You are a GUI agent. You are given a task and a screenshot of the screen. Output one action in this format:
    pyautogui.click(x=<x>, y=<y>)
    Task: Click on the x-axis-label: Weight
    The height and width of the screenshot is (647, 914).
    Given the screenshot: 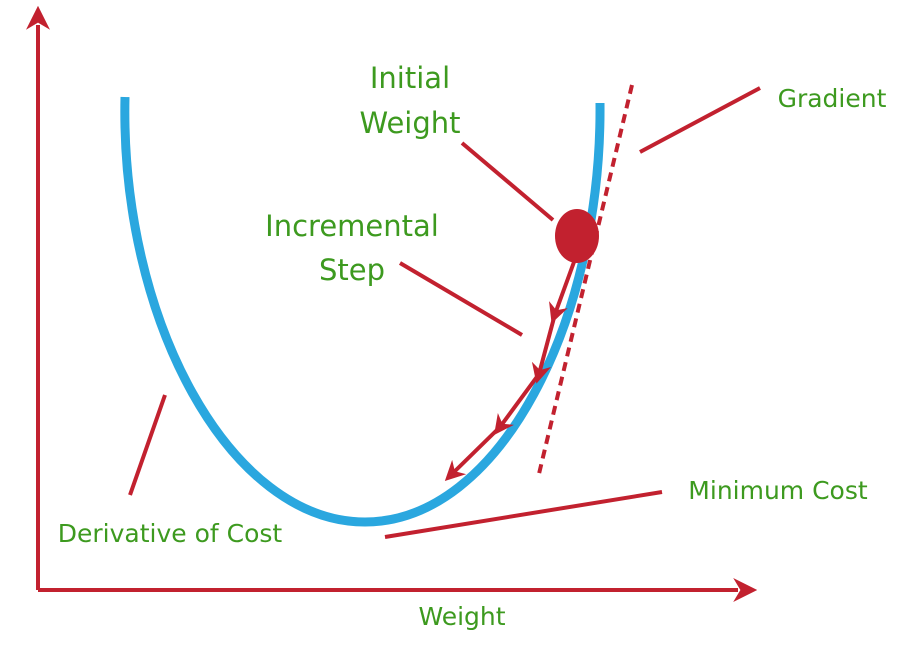 What is the action you would take?
    pyautogui.click(x=461, y=616)
    